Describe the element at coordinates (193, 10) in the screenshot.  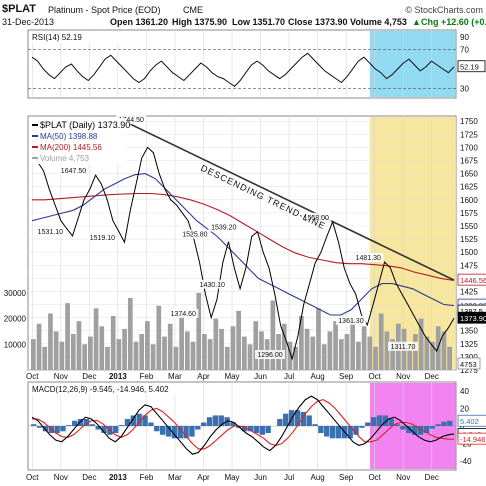
I see `chart-exchange: CME` at that location.